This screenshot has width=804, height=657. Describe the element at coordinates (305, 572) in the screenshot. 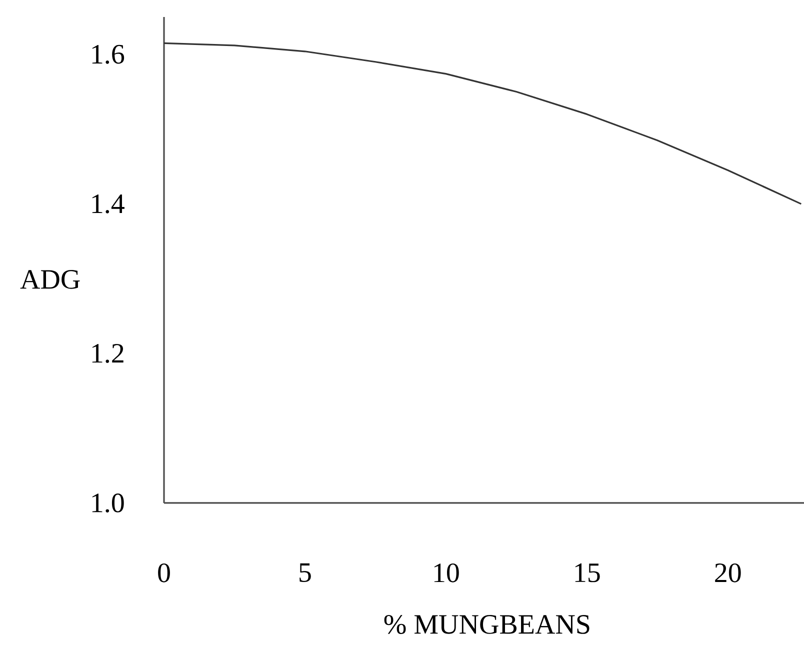

I see `x-tick-label: 5` at that location.